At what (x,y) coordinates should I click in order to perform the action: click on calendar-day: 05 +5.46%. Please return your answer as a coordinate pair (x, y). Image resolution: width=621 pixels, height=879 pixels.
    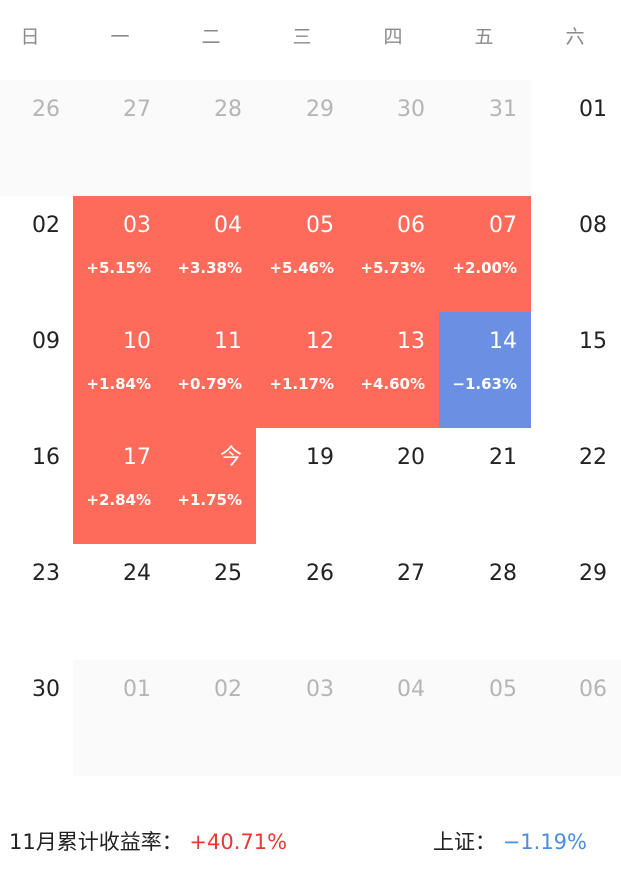
    Looking at the image, I should click on (302, 254).